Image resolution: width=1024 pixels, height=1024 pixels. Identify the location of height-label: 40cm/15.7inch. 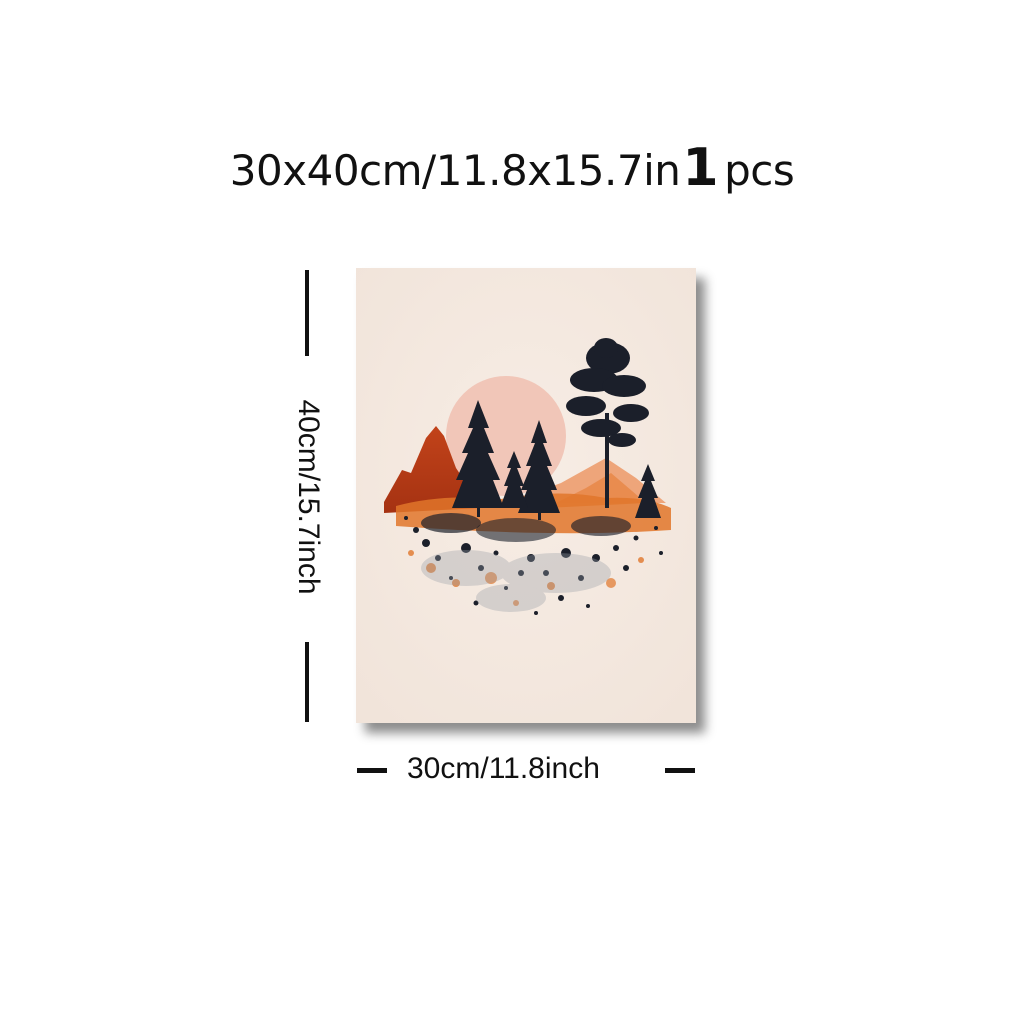
(308, 497).